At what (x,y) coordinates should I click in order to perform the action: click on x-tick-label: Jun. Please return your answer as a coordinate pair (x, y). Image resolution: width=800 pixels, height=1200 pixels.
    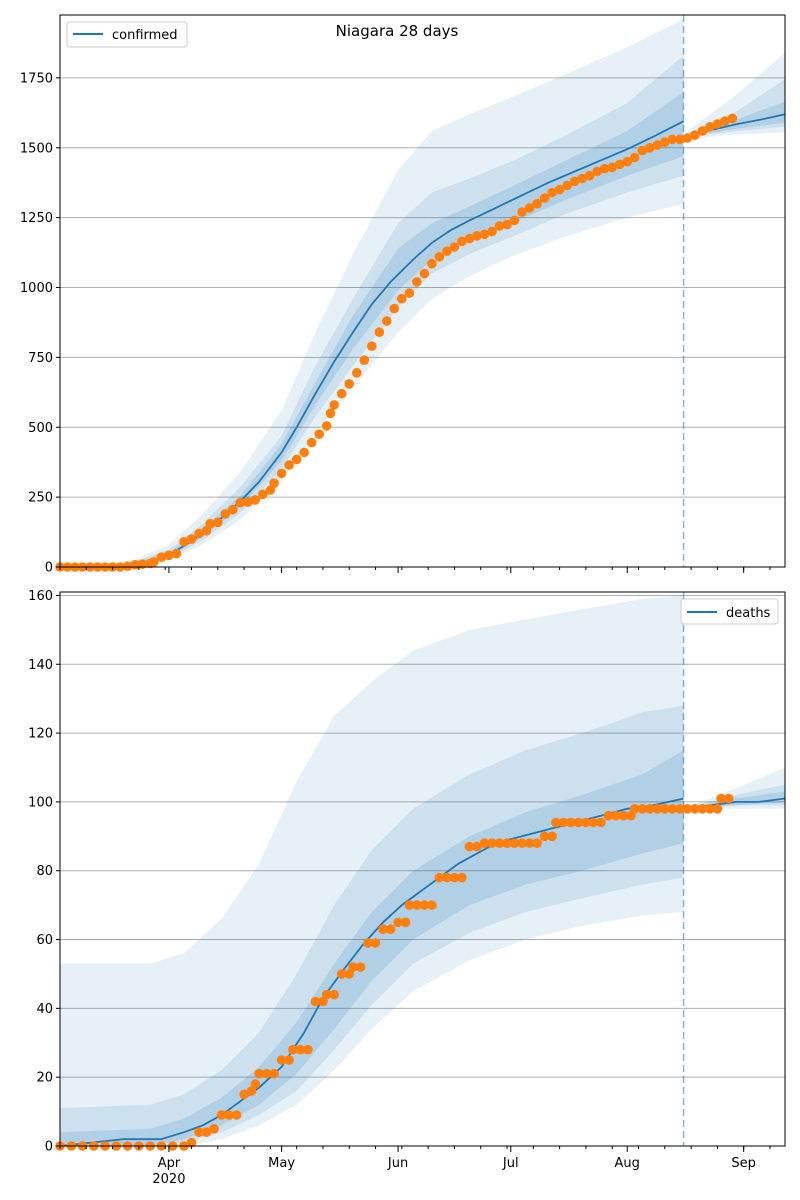
    Looking at the image, I should click on (397, 1163).